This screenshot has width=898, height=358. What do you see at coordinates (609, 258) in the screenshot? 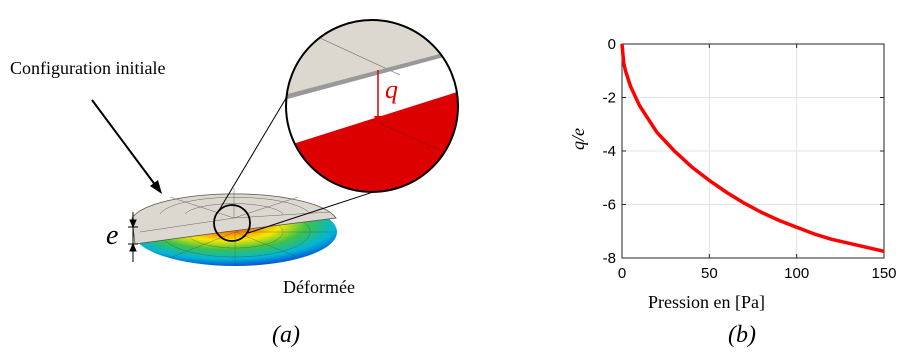
I see `y-tick-label: -8` at bounding box center [609, 258].